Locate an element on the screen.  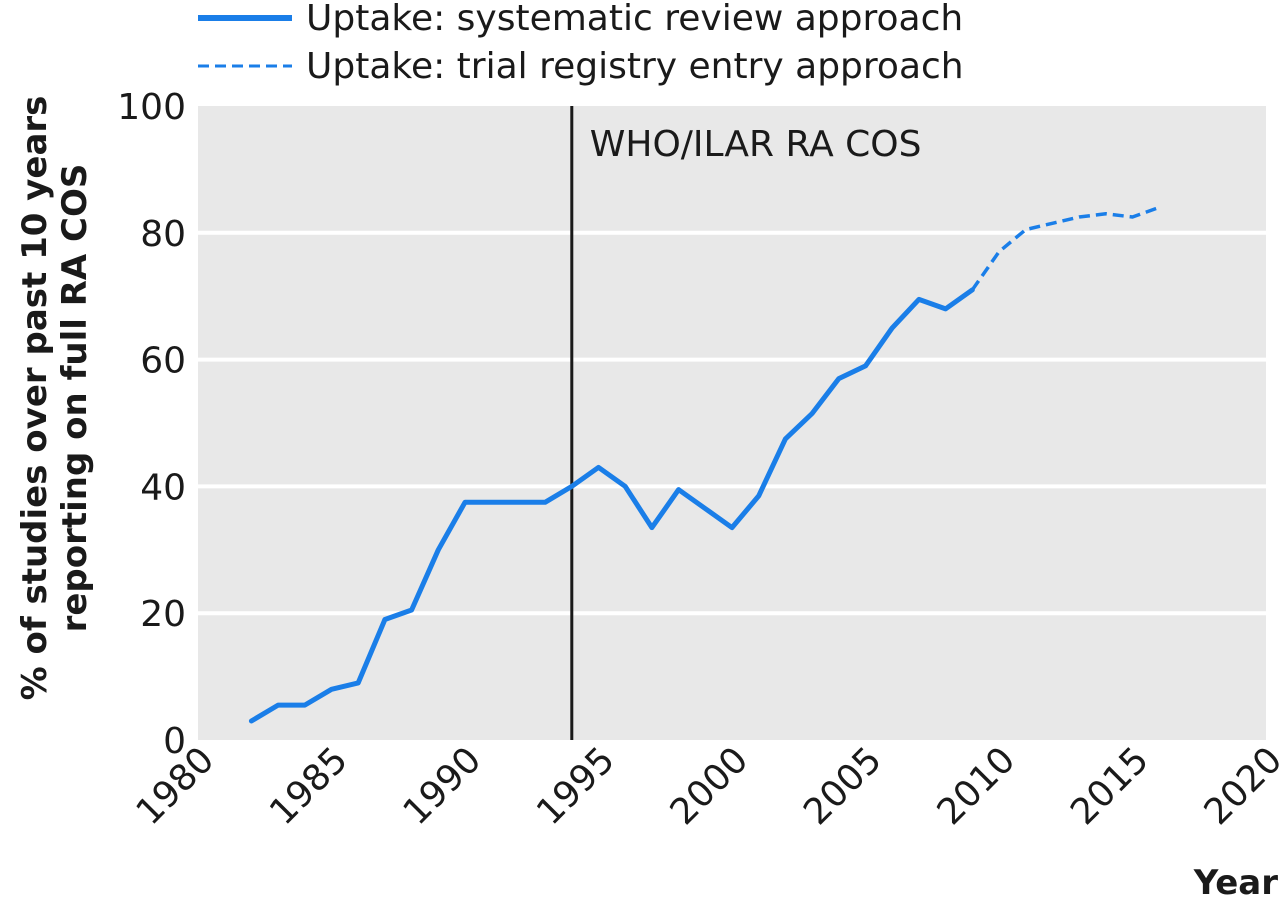
x-tick-label-2010: 2010 is located at coordinates (977, 786).